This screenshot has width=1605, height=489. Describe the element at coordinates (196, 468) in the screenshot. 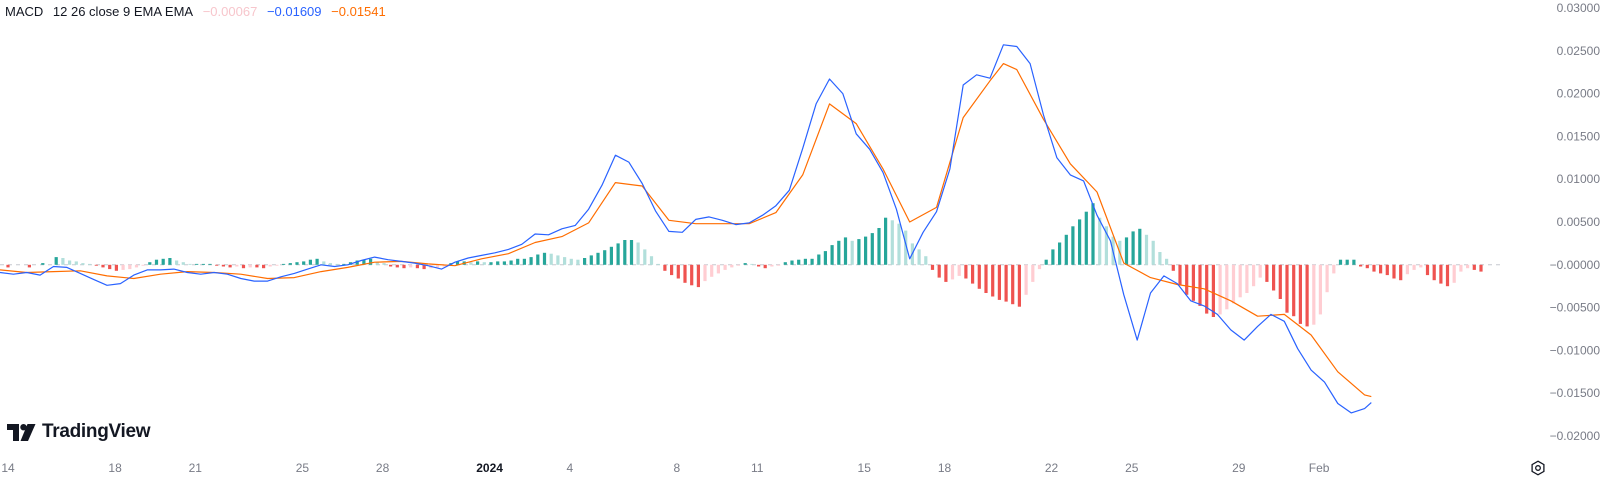

I see `x-tick-label: 21` at that location.